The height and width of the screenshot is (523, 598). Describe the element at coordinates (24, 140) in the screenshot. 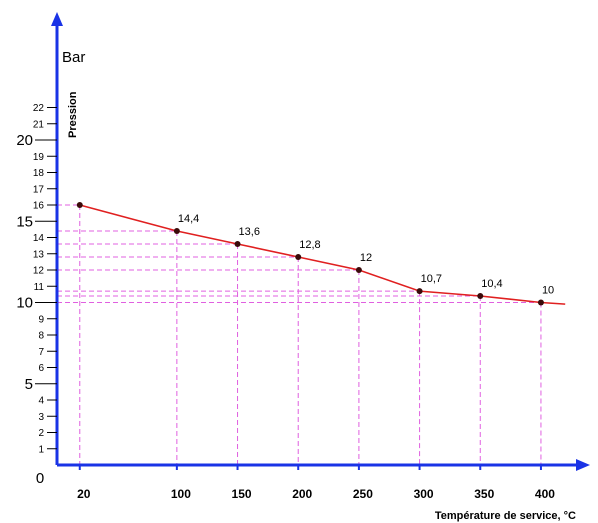

I see `y-tick-label-major: 20` at that location.